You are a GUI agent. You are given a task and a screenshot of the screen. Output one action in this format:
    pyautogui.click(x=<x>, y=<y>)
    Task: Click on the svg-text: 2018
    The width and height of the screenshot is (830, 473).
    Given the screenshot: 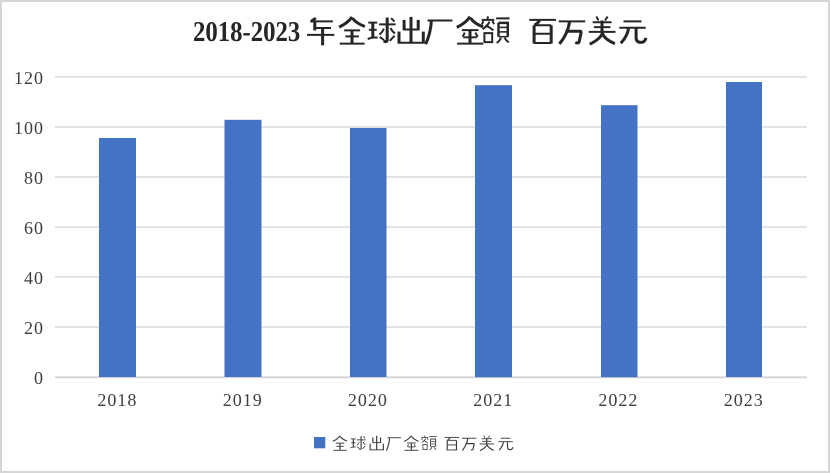 What is the action you would take?
    pyautogui.click(x=117, y=400)
    